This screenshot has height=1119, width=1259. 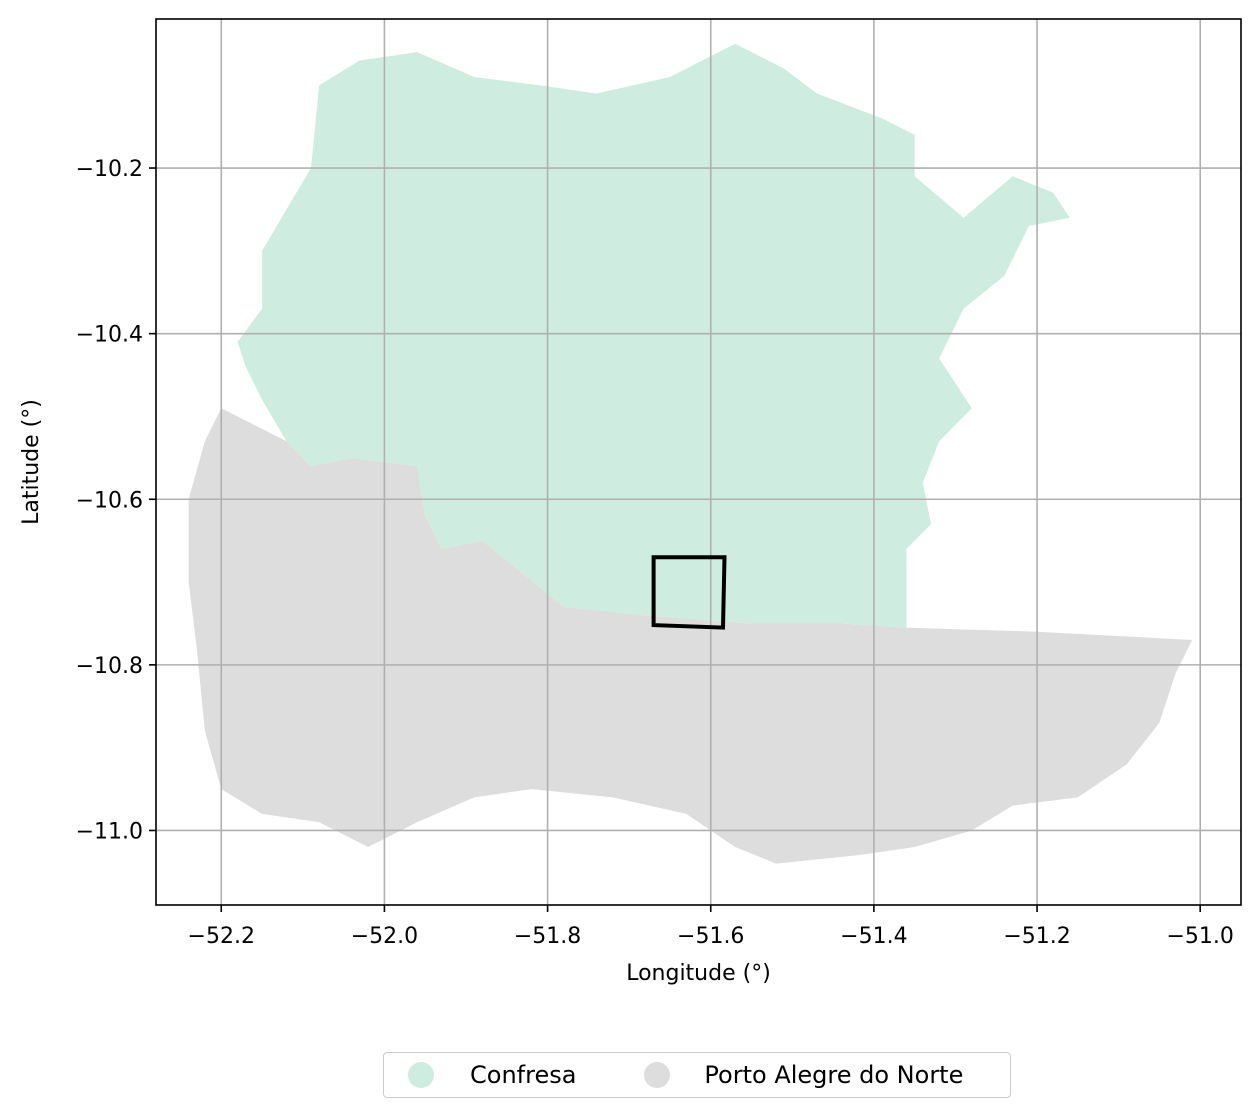 I want to click on legend-label: Confresa, so click(x=523, y=1075).